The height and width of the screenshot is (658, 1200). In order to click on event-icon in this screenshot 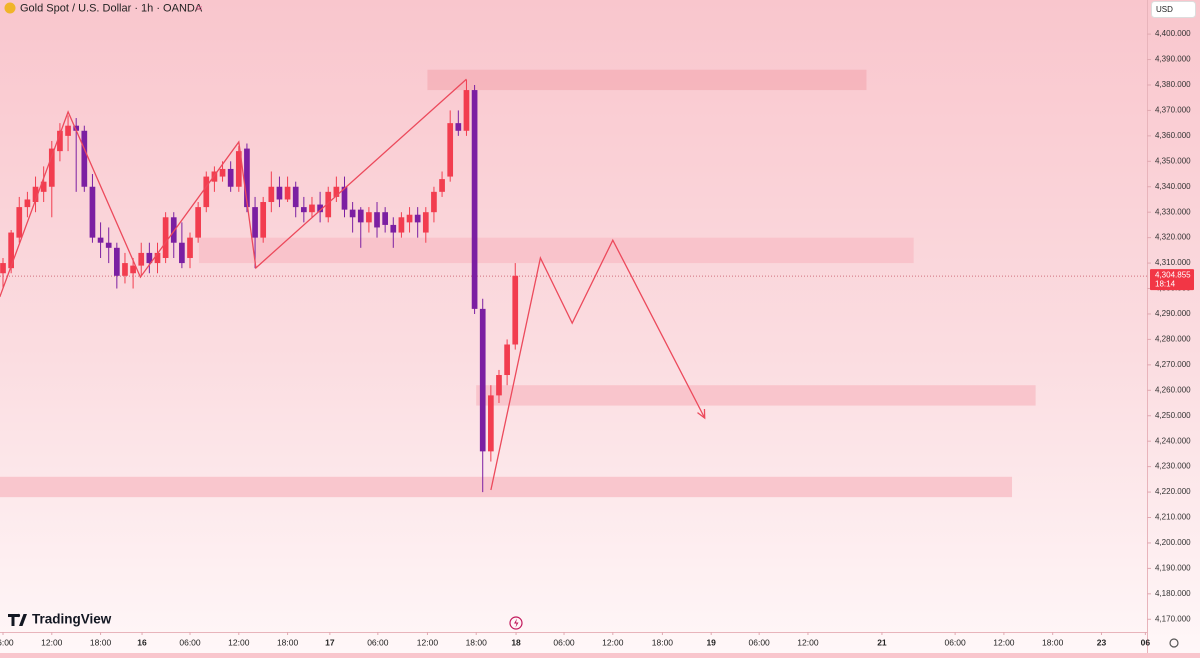, I will do `click(516, 623)`.